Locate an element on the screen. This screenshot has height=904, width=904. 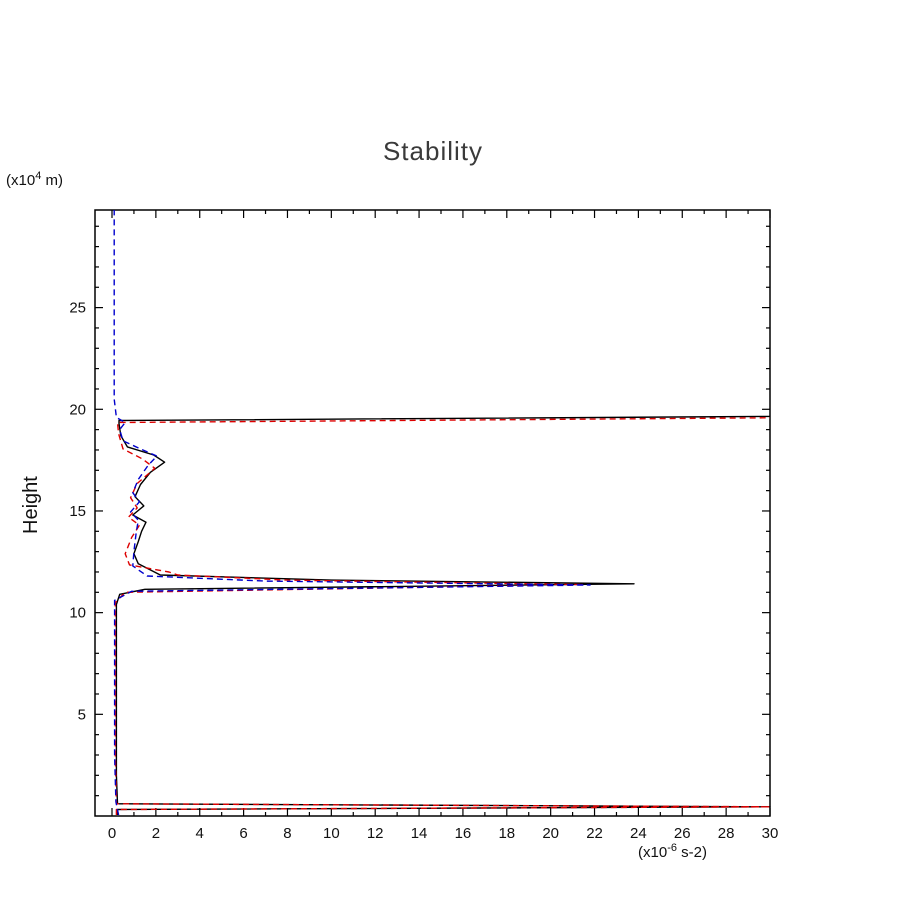
x-axis-unit-exponent: -6 is located at coordinates (672, 848).